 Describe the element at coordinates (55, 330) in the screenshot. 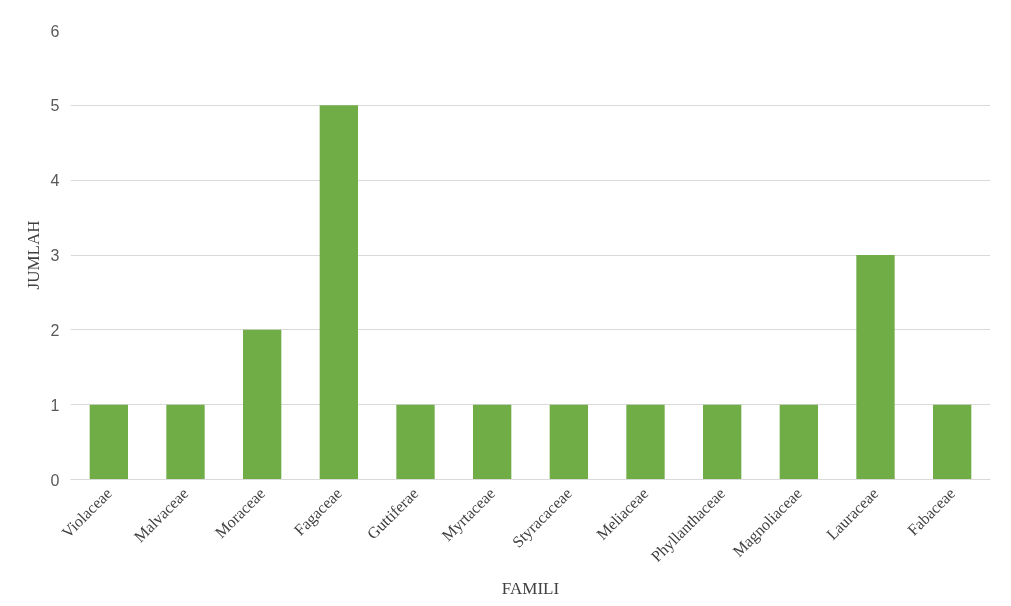

I see `y-tick-label: 2` at that location.